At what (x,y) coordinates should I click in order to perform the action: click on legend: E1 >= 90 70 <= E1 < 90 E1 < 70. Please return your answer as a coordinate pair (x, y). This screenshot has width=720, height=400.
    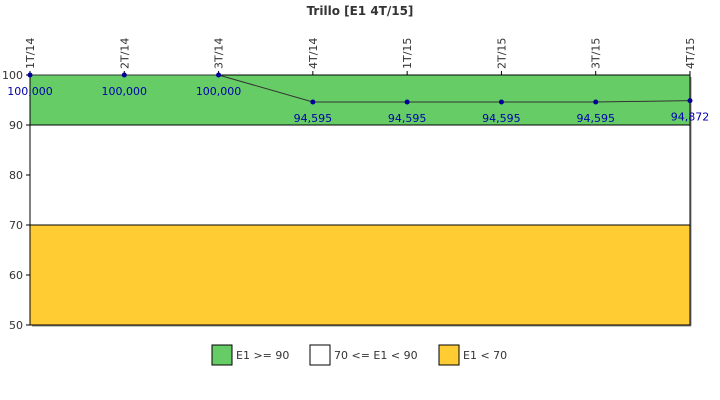
    Looking at the image, I should click on (359, 355).